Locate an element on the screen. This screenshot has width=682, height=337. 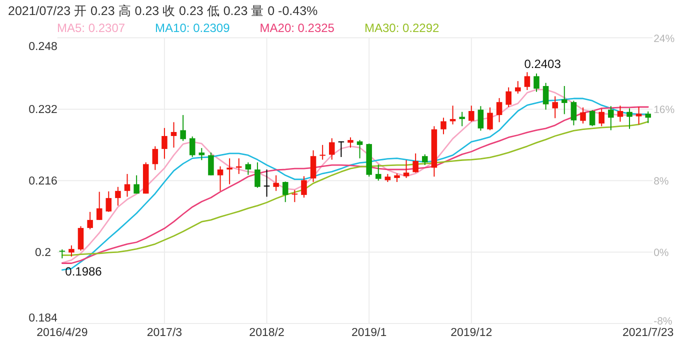
y2-tick-label: -8% is located at coordinates (663, 322).